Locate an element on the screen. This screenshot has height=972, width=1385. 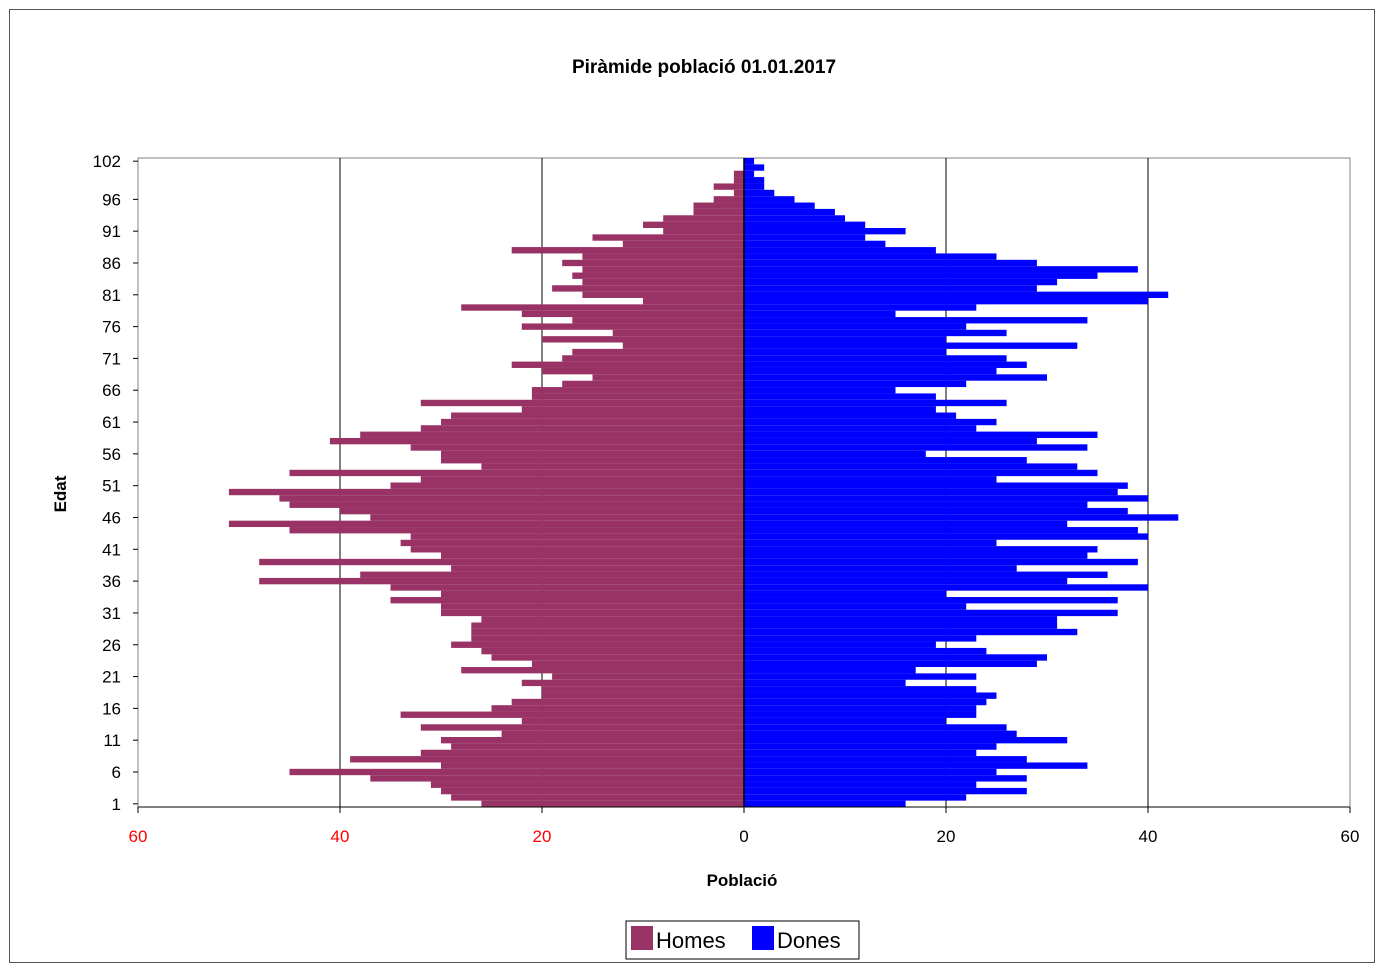
chart-title: Piràmide població 01.01.2017 is located at coordinates (704, 67).